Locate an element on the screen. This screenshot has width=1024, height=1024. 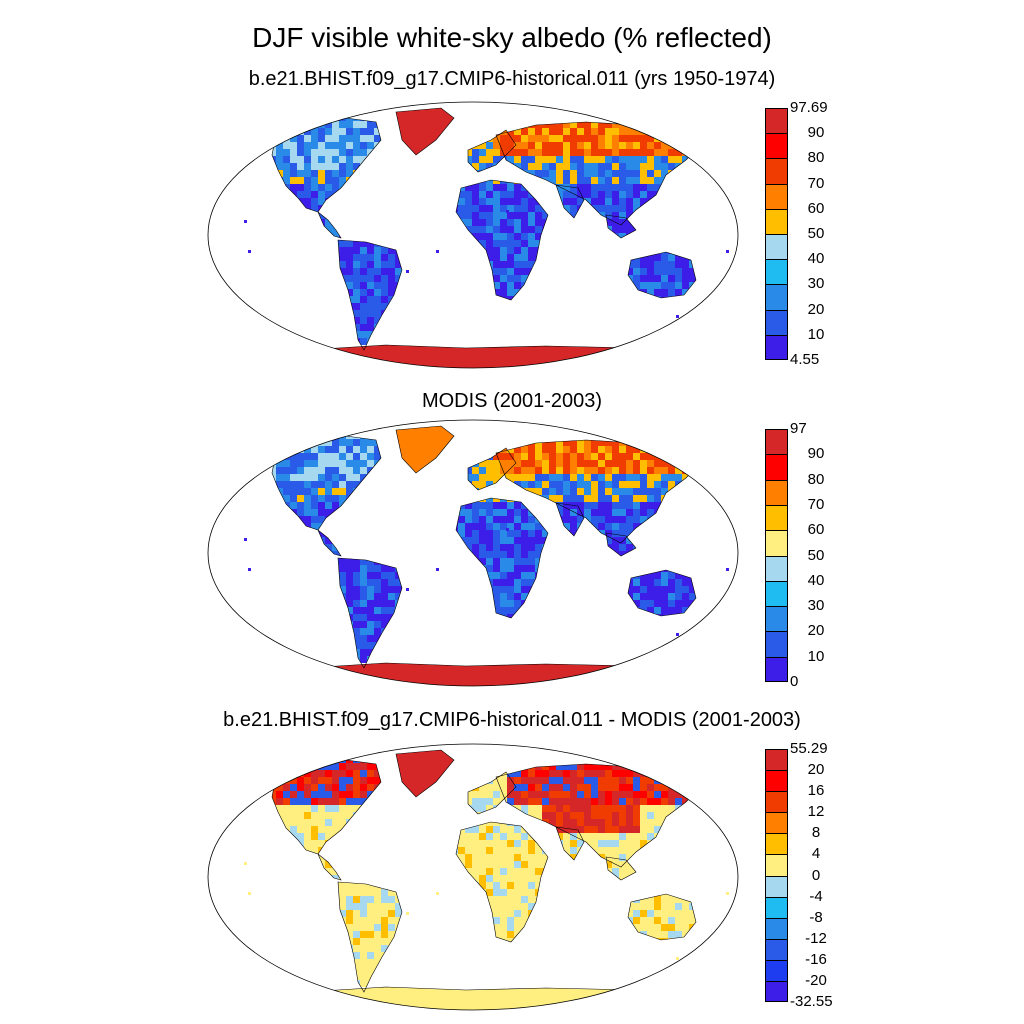
colorbar-tick-label: 97 is located at coordinates (798, 428).